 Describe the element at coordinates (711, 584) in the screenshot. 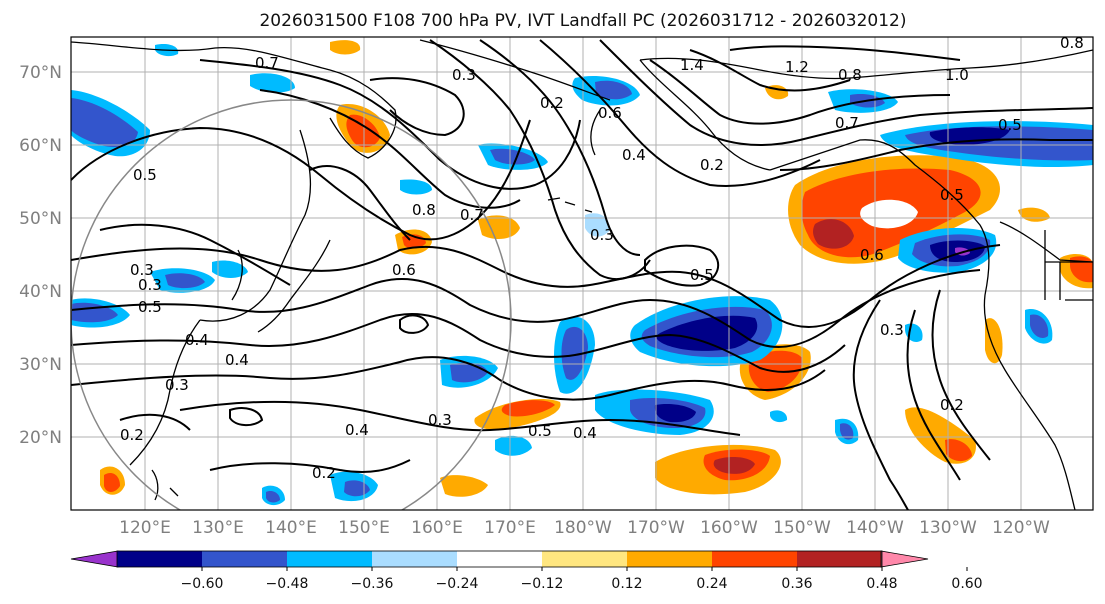

I see `colorbar-tick-label: 0.24` at that location.